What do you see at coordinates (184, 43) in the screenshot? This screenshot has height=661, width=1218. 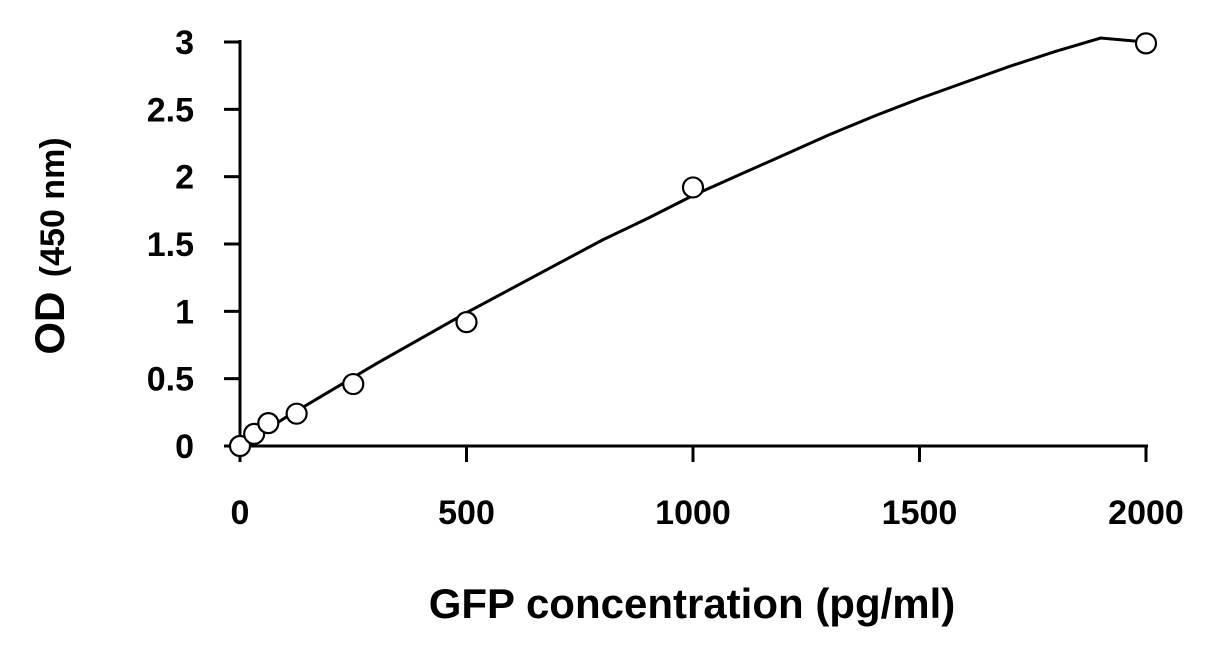 I see `y-tick-label: 3` at bounding box center [184, 43].